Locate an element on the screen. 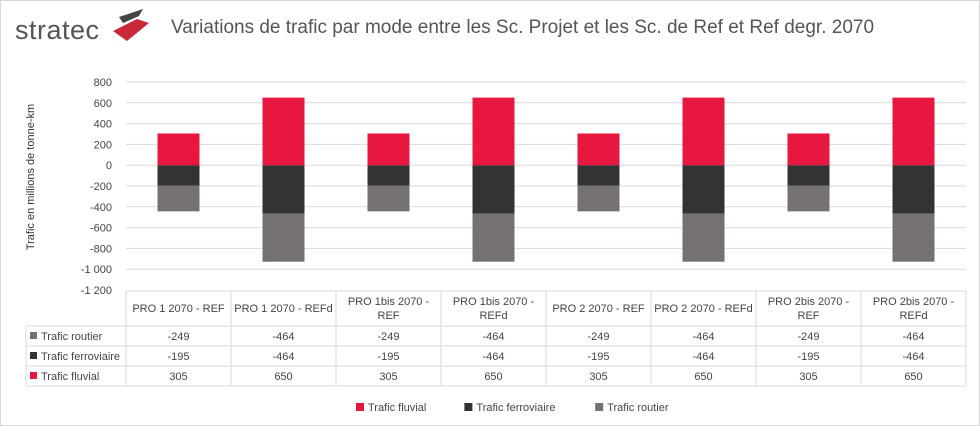 The height and width of the screenshot is (426, 980). y-tick-label: -800 is located at coordinates (101, 249).